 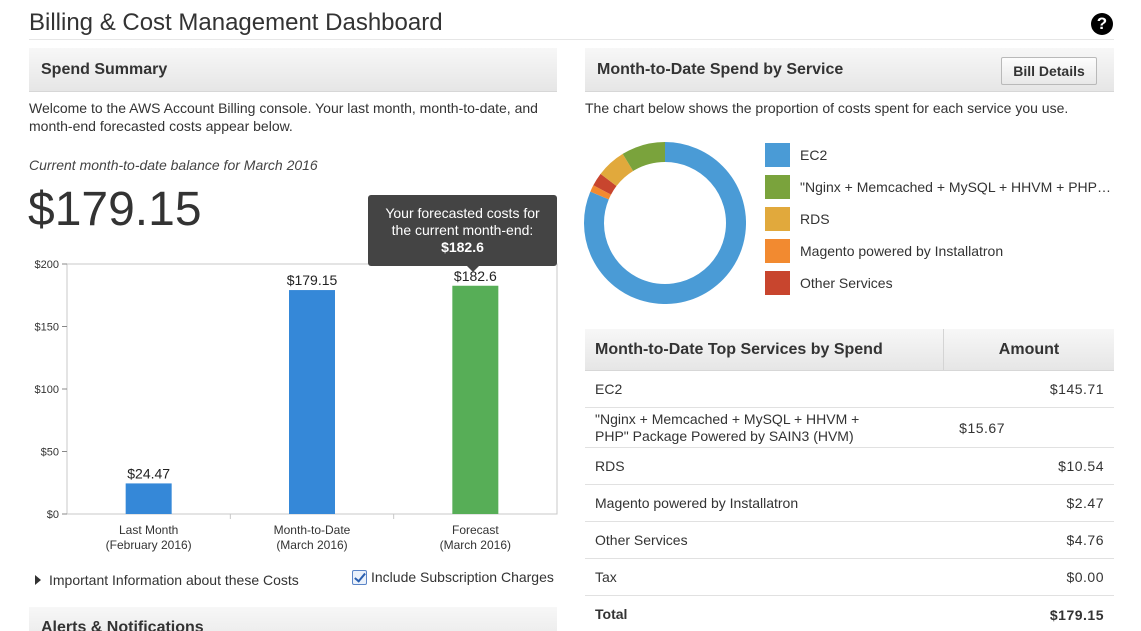 What do you see at coordinates (149, 545) in the screenshot?
I see `x-category-label: (February 2016)` at bounding box center [149, 545].